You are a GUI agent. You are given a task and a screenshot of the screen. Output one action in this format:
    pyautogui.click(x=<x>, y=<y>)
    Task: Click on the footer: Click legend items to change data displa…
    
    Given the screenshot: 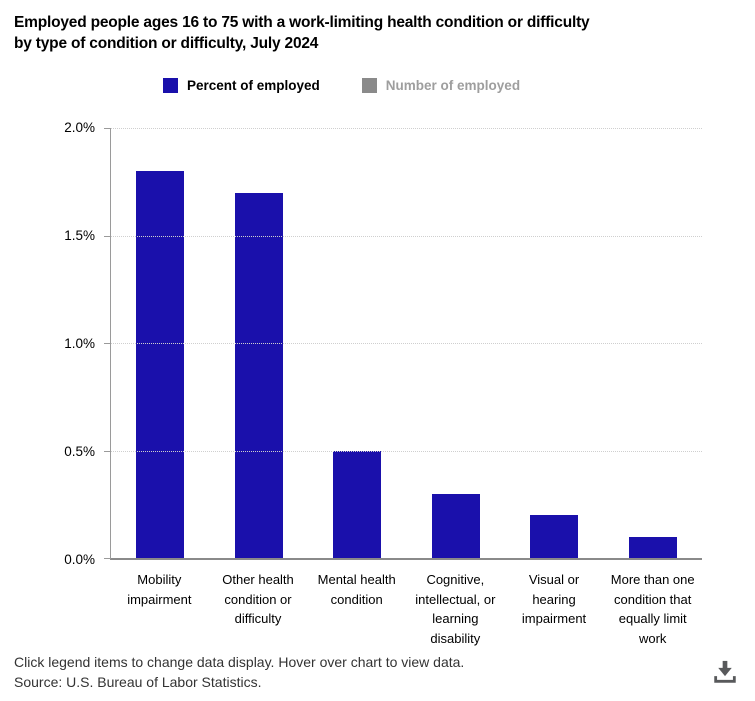 What is the action you would take?
    pyautogui.click(x=239, y=672)
    